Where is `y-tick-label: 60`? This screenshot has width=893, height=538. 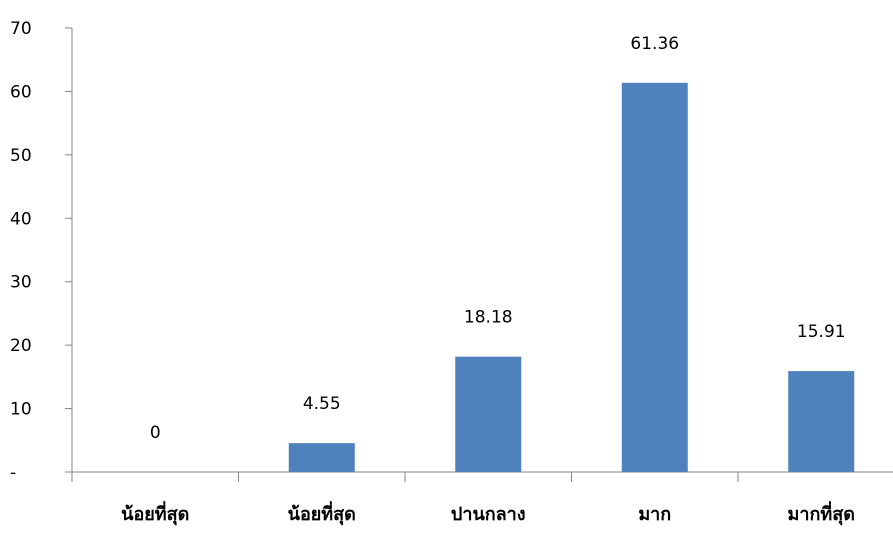 y-tick-label: 60 is located at coordinates (21, 92).